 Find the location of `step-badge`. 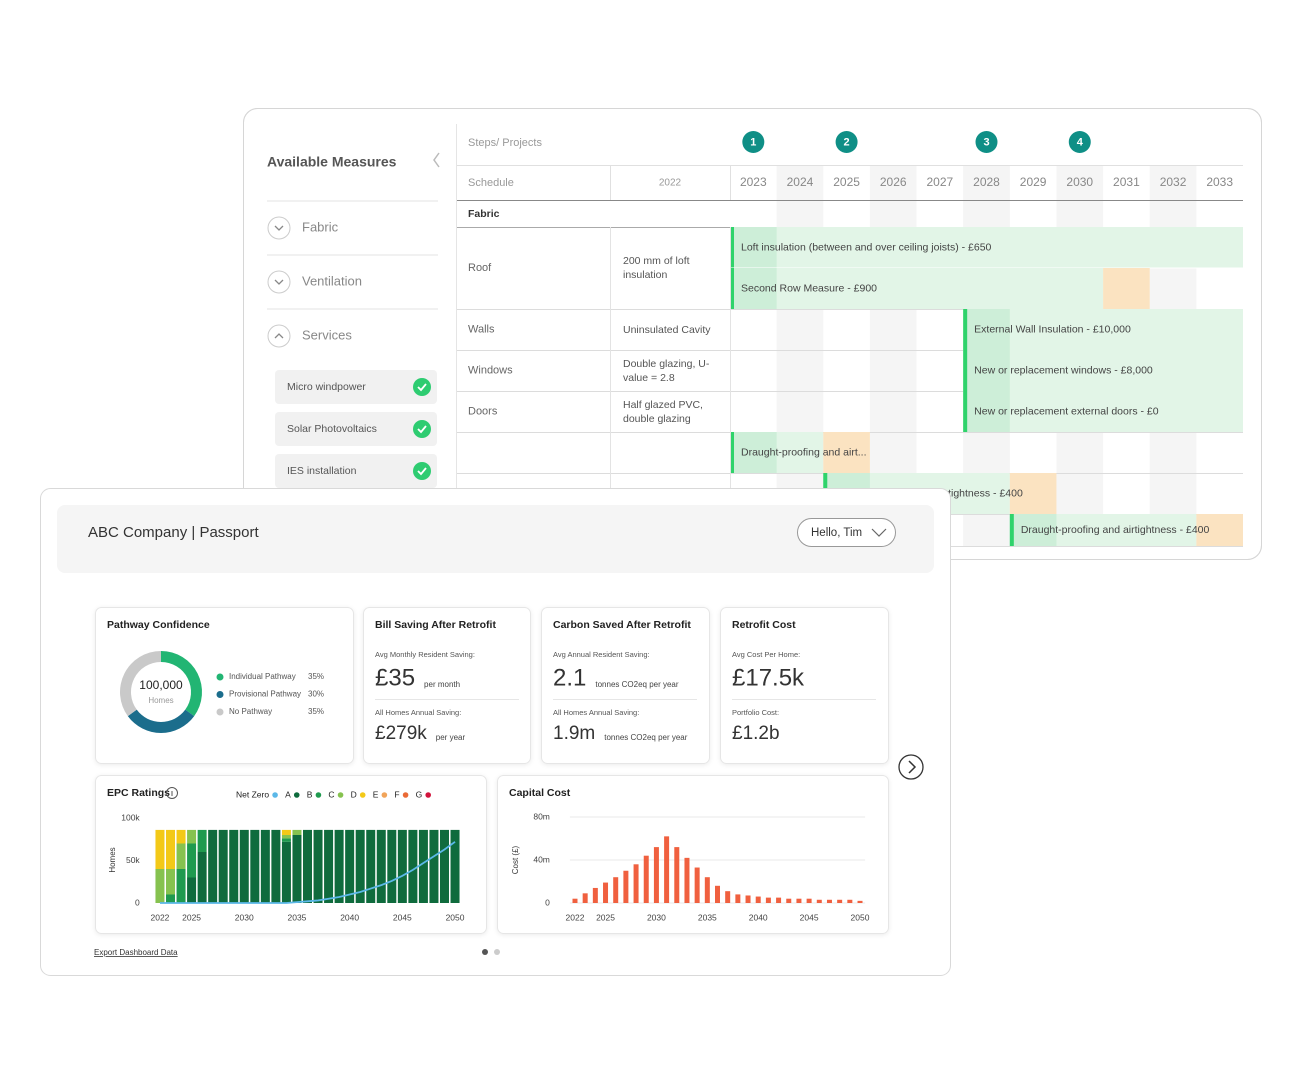

step-badge is located at coordinates (846, 142).